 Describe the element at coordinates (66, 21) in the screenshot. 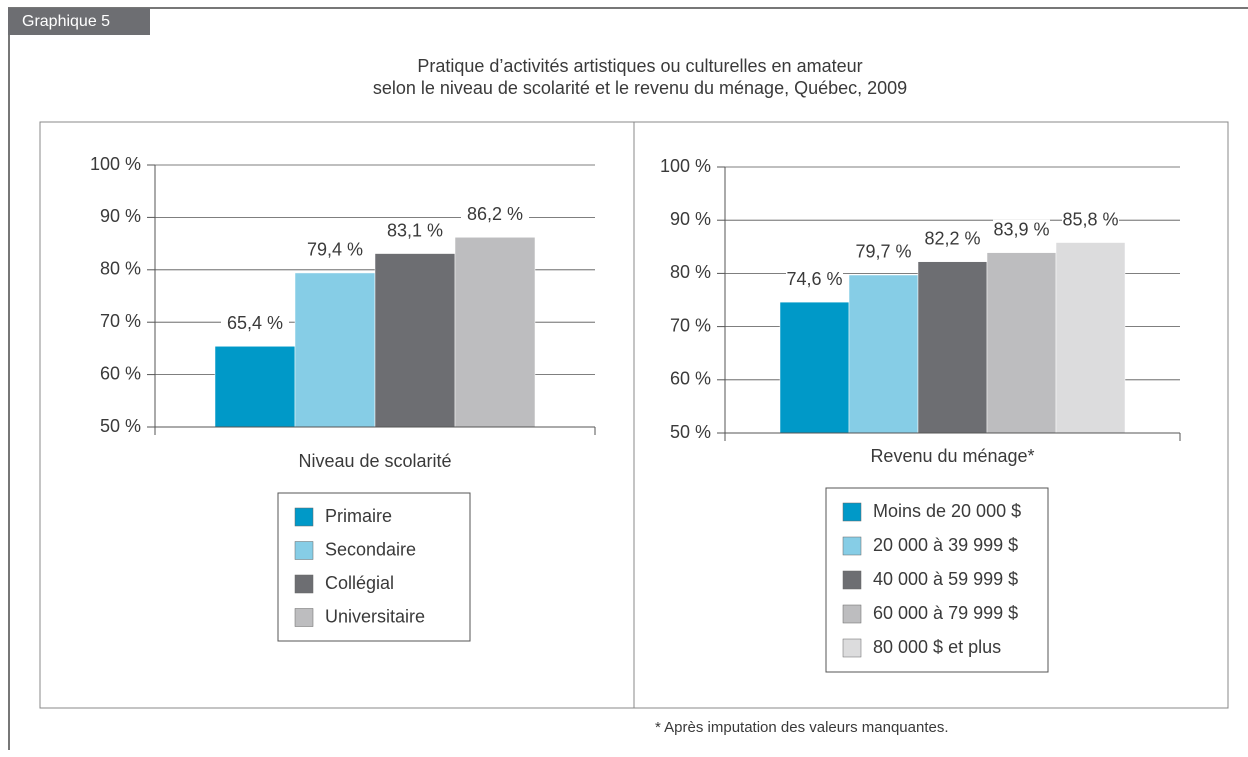

I see `figure-label: Graphique 5` at that location.